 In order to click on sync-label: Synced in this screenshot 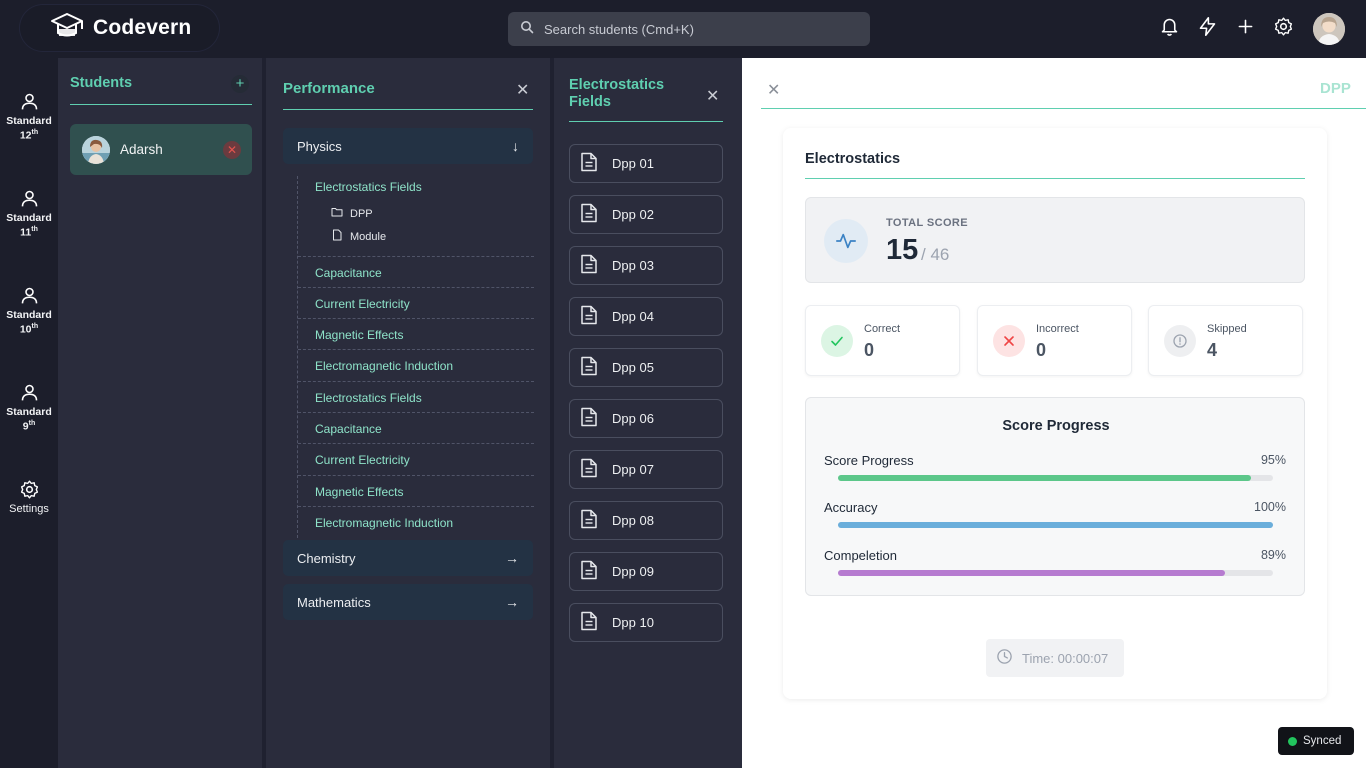, I will do `click(1322, 741)`.